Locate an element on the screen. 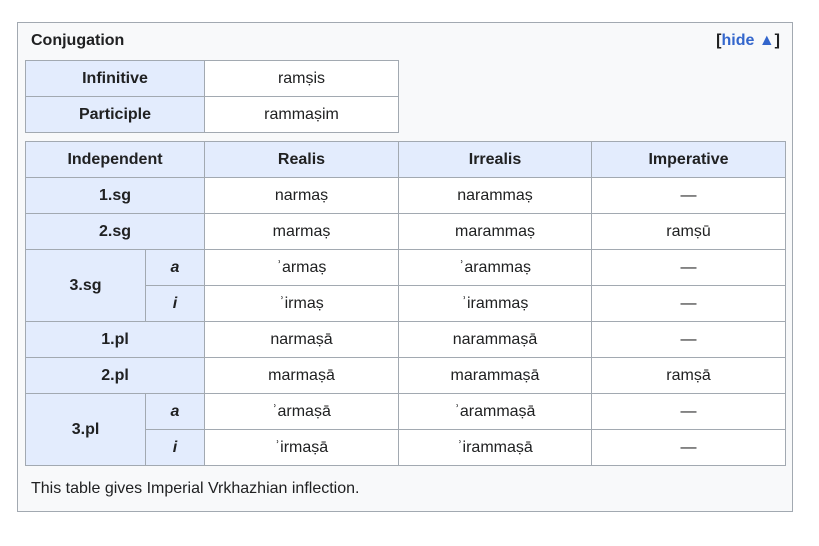 The width and height of the screenshot is (819, 546). table-row: 1.sg narmaṣ narammaṣ — is located at coordinates (405, 195).